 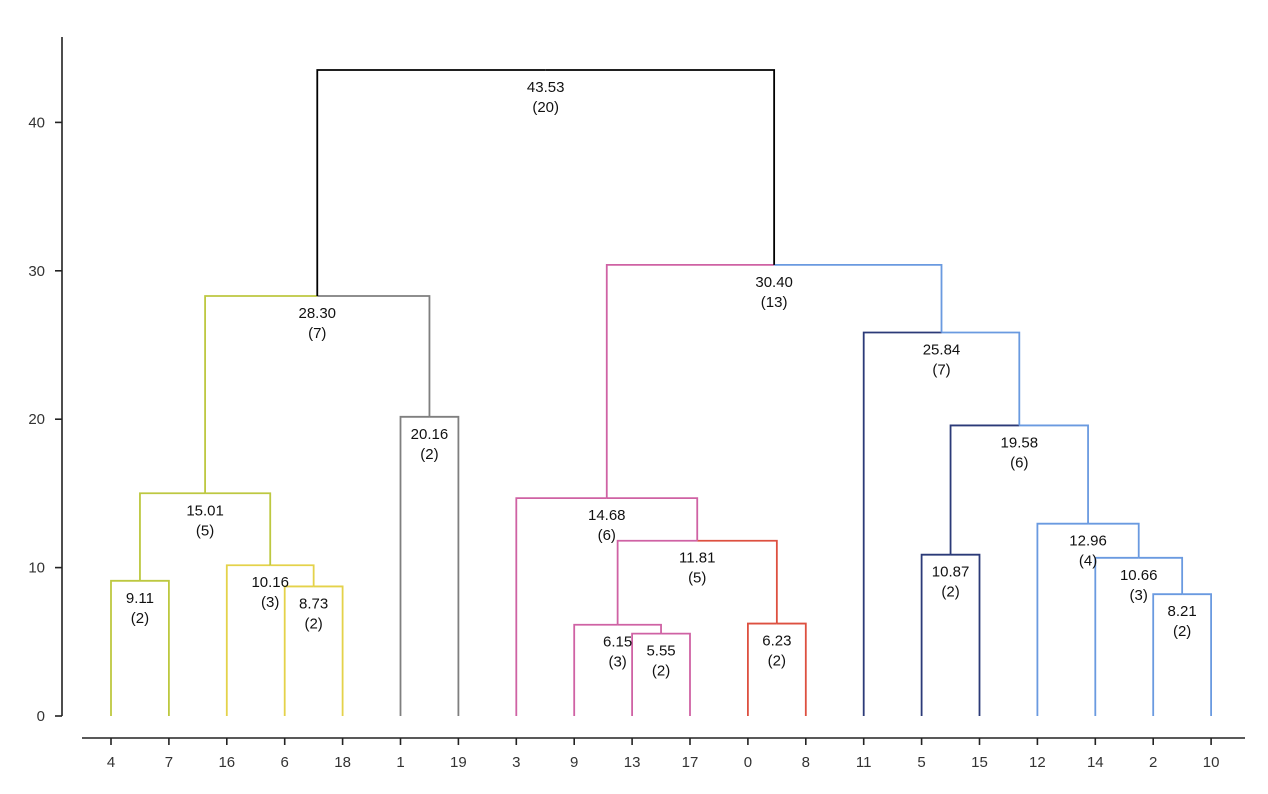 What do you see at coordinates (430, 434) in the screenshot?
I see `merge-distance-label: 20.16` at bounding box center [430, 434].